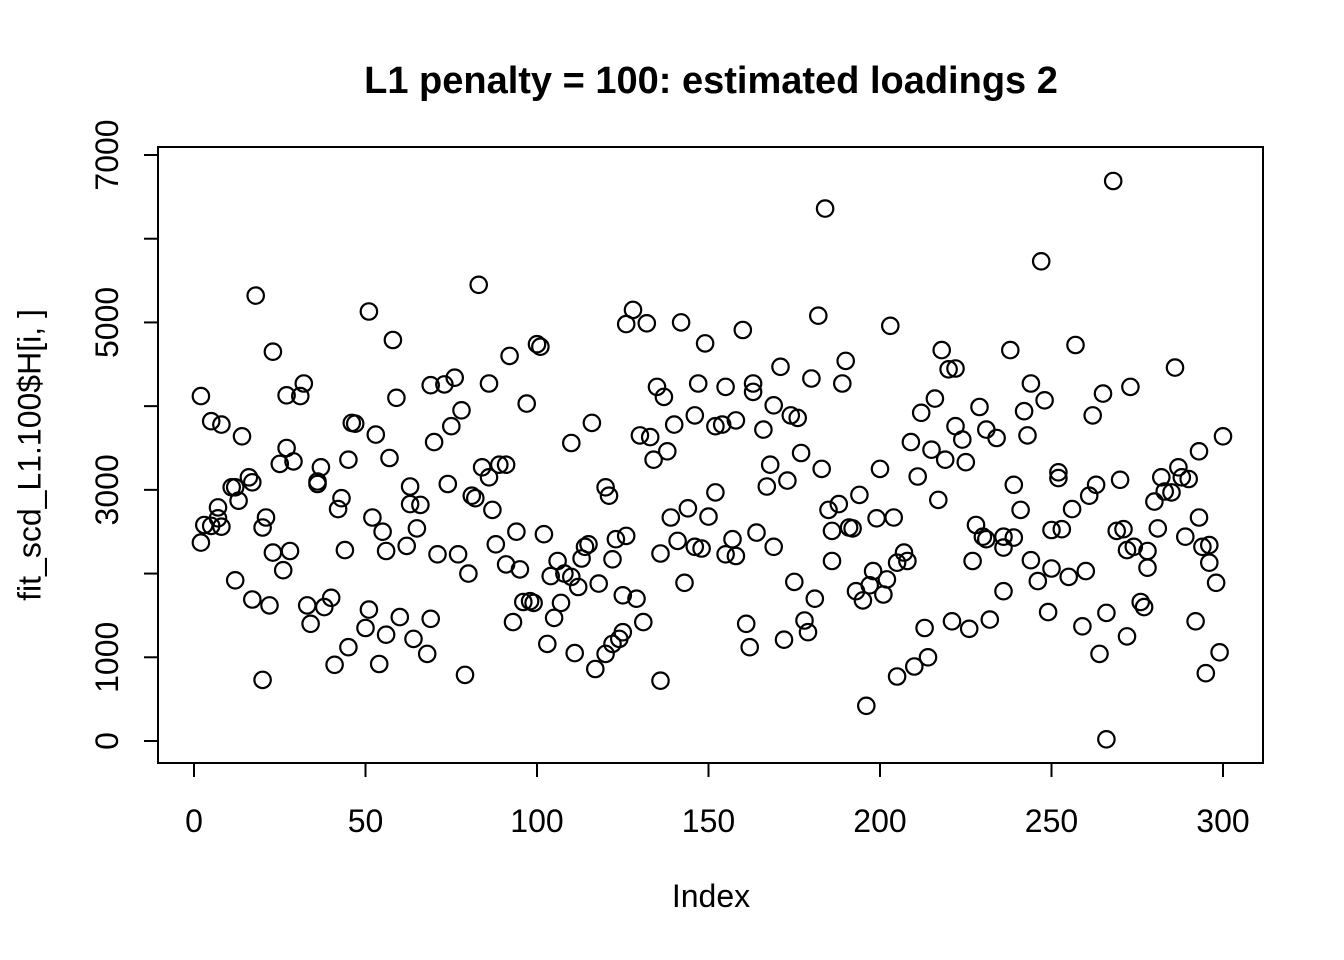  I want to click on y-tick-label: 5000, so click(107, 322).